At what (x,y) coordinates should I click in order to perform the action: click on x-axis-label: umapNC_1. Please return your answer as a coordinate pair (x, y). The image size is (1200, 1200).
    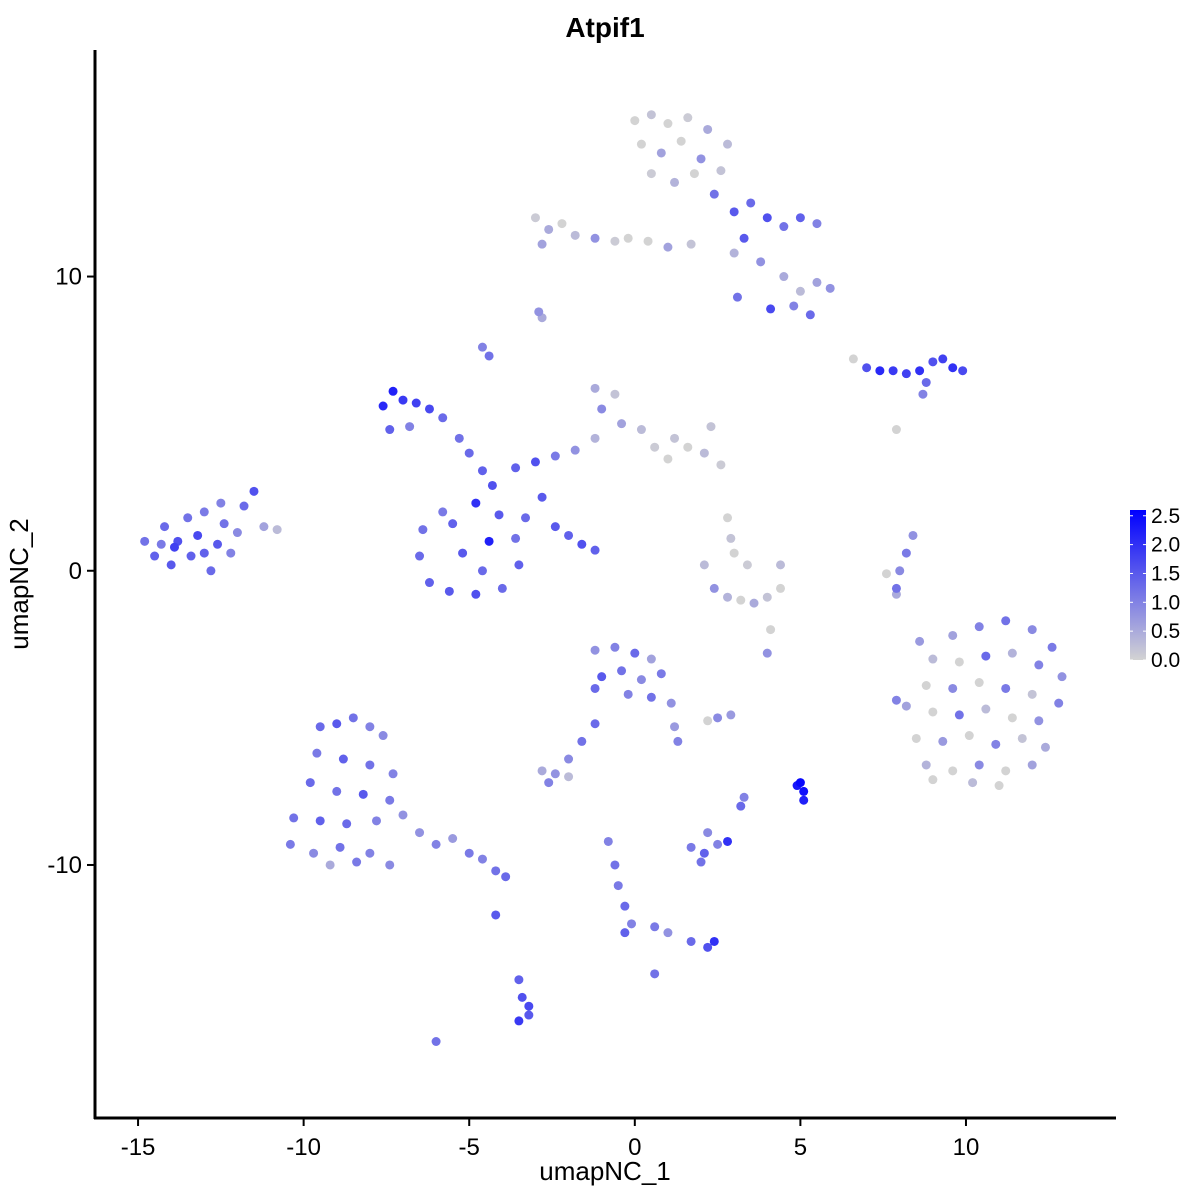
    Looking at the image, I should click on (605, 1171).